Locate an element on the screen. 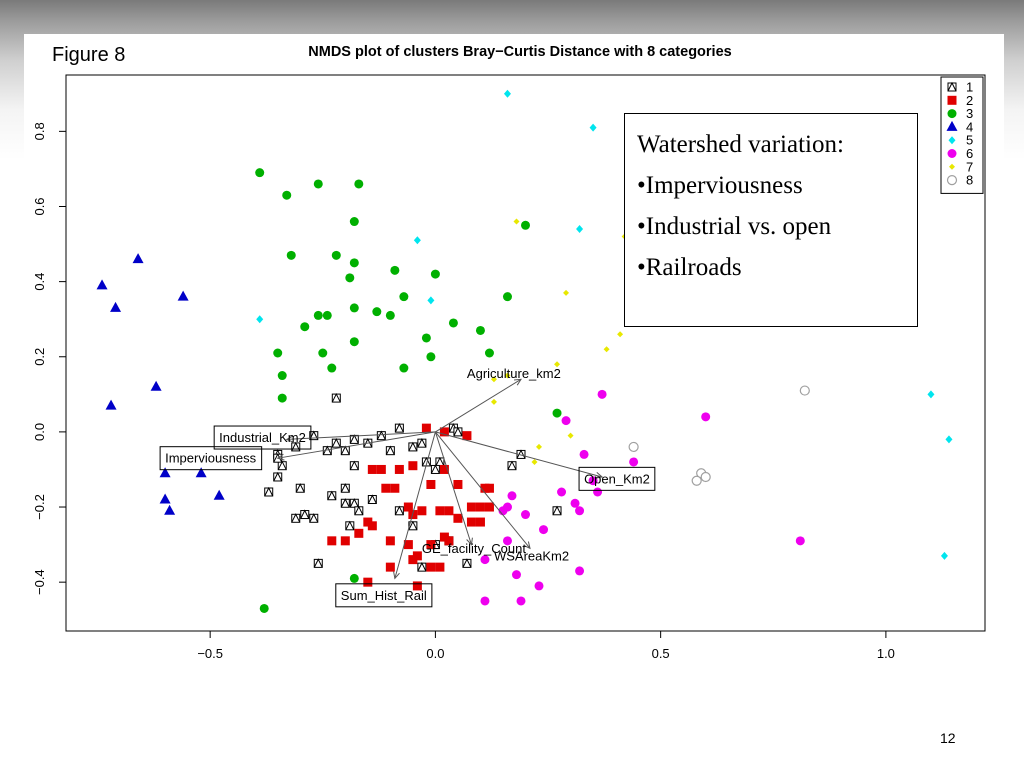 Image resolution: width=1024 pixels, height=768 pixels. x-tick-label: 0.0 is located at coordinates (435, 653).